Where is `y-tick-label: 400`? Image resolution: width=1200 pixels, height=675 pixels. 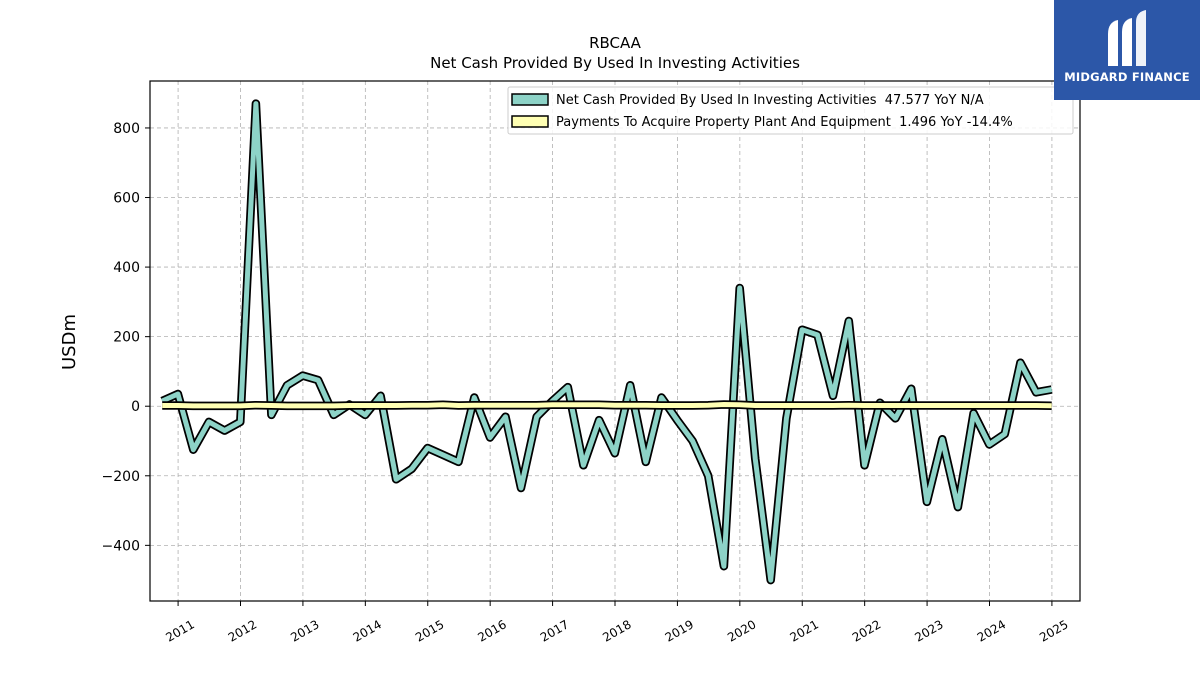
y-tick-label: 400 is located at coordinates (126, 268).